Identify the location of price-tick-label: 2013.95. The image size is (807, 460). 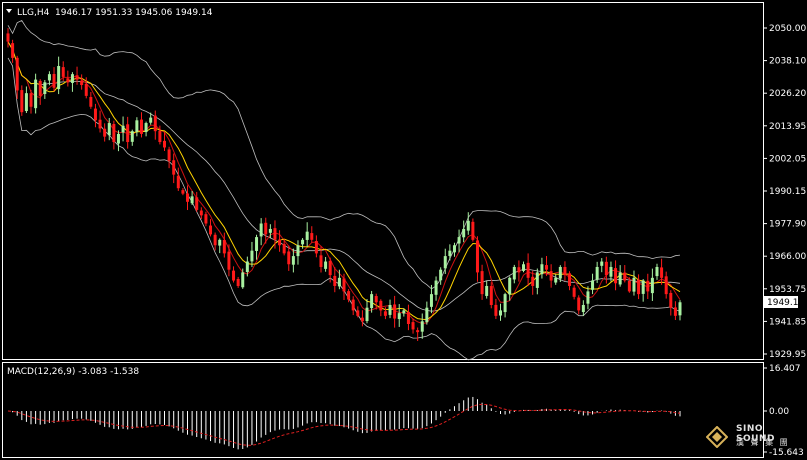
(787, 127).